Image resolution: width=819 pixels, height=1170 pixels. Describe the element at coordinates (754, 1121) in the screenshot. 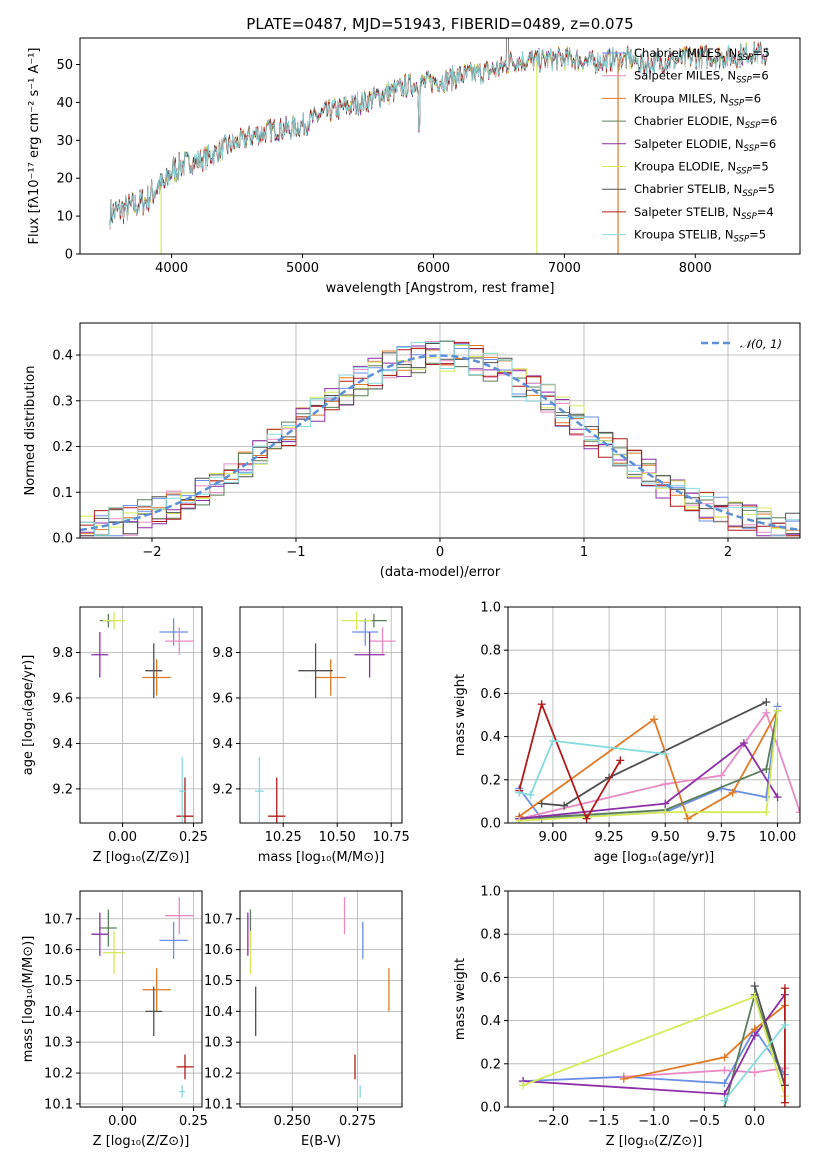

I see `x-tick-label: 0.0` at that location.